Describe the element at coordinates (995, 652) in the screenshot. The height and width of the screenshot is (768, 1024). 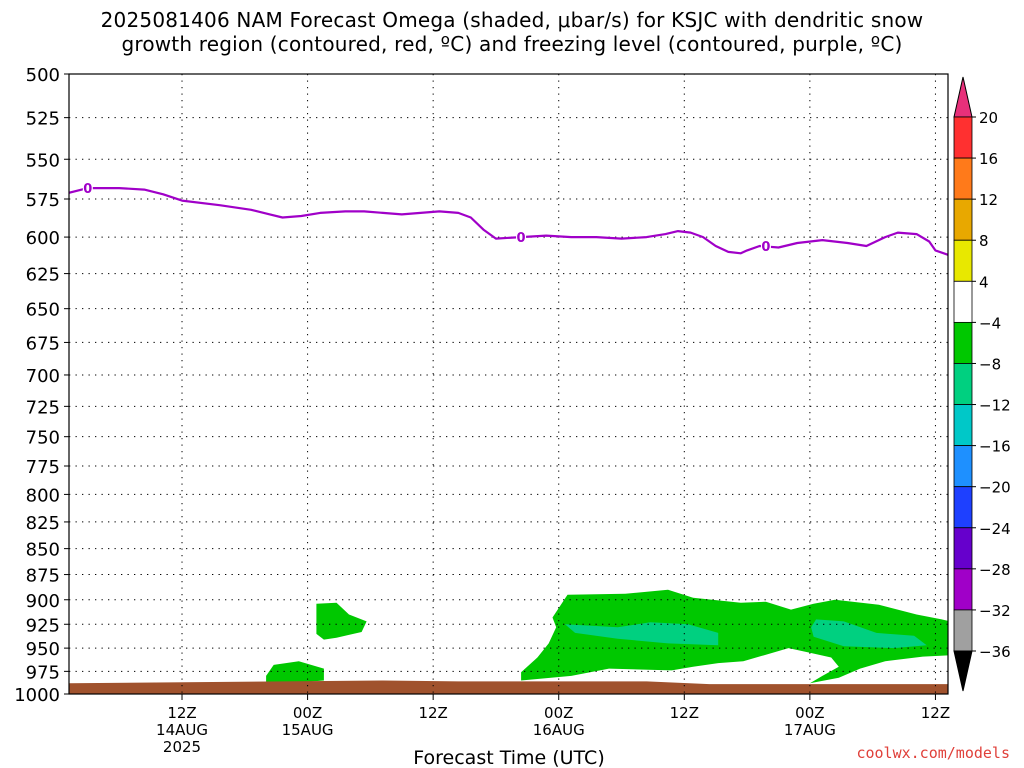
I see `colorbar-label-13: −36` at that location.